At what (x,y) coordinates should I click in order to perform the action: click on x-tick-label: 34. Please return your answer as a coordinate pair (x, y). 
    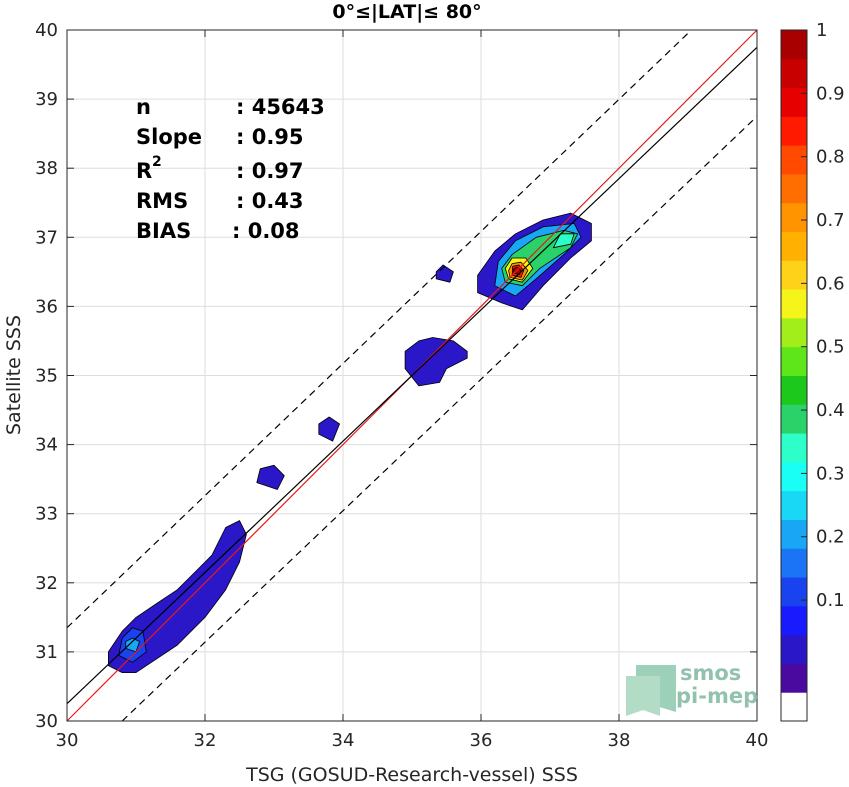
    Looking at the image, I should click on (343, 740).